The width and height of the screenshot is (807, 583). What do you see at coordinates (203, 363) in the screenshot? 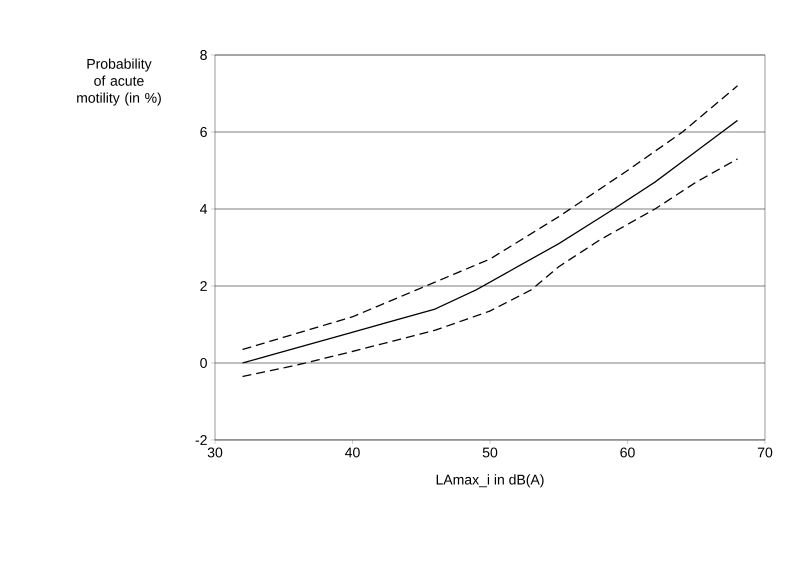
I see `y-tick-label: 0` at bounding box center [203, 363].